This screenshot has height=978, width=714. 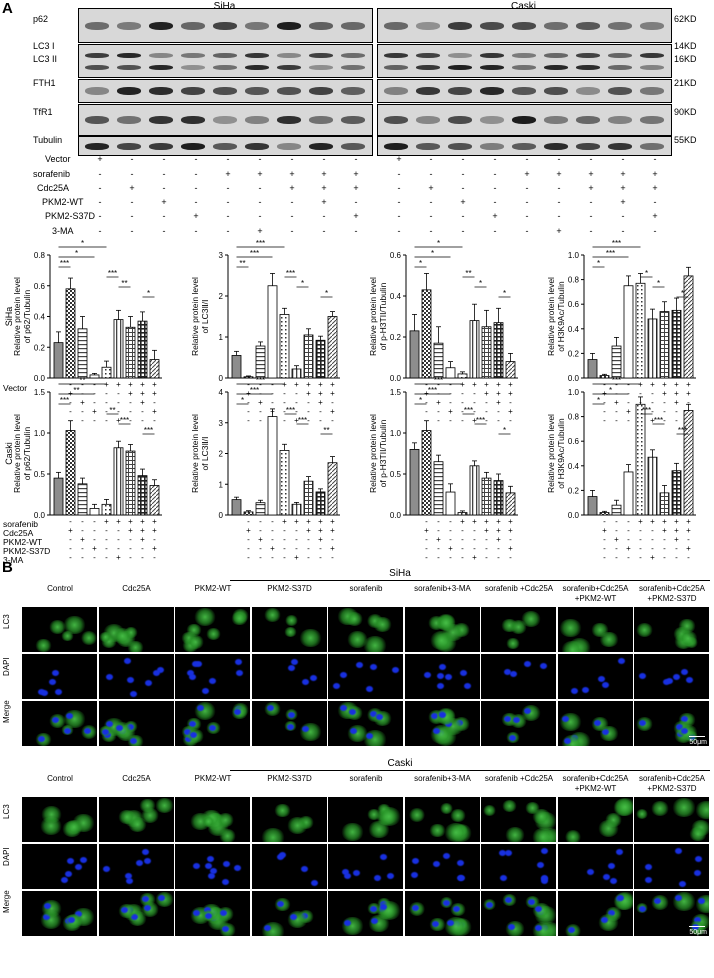 I want to click on significance-stars: **, so click(x=468, y=273).